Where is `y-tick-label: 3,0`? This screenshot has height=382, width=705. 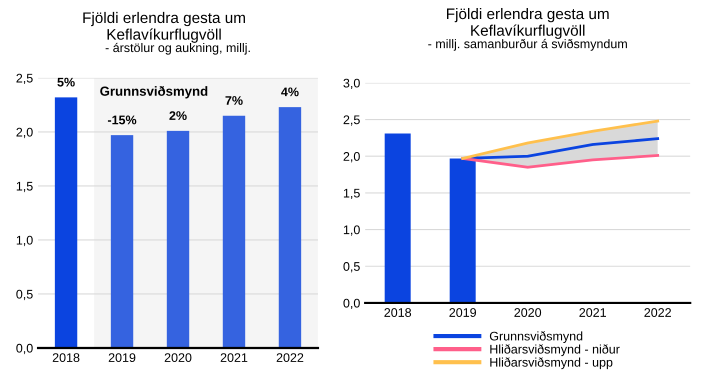 y-tick-label: 3,0 is located at coordinates (351, 84).